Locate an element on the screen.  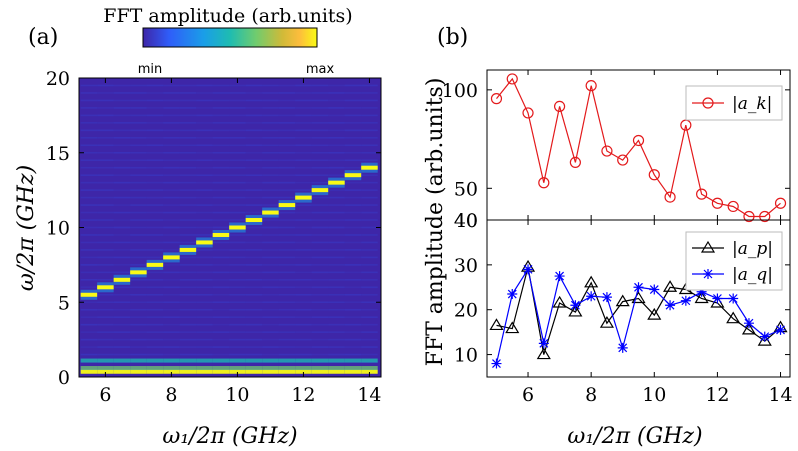
b-xtick-label: 12 is located at coordinates (717, 395).